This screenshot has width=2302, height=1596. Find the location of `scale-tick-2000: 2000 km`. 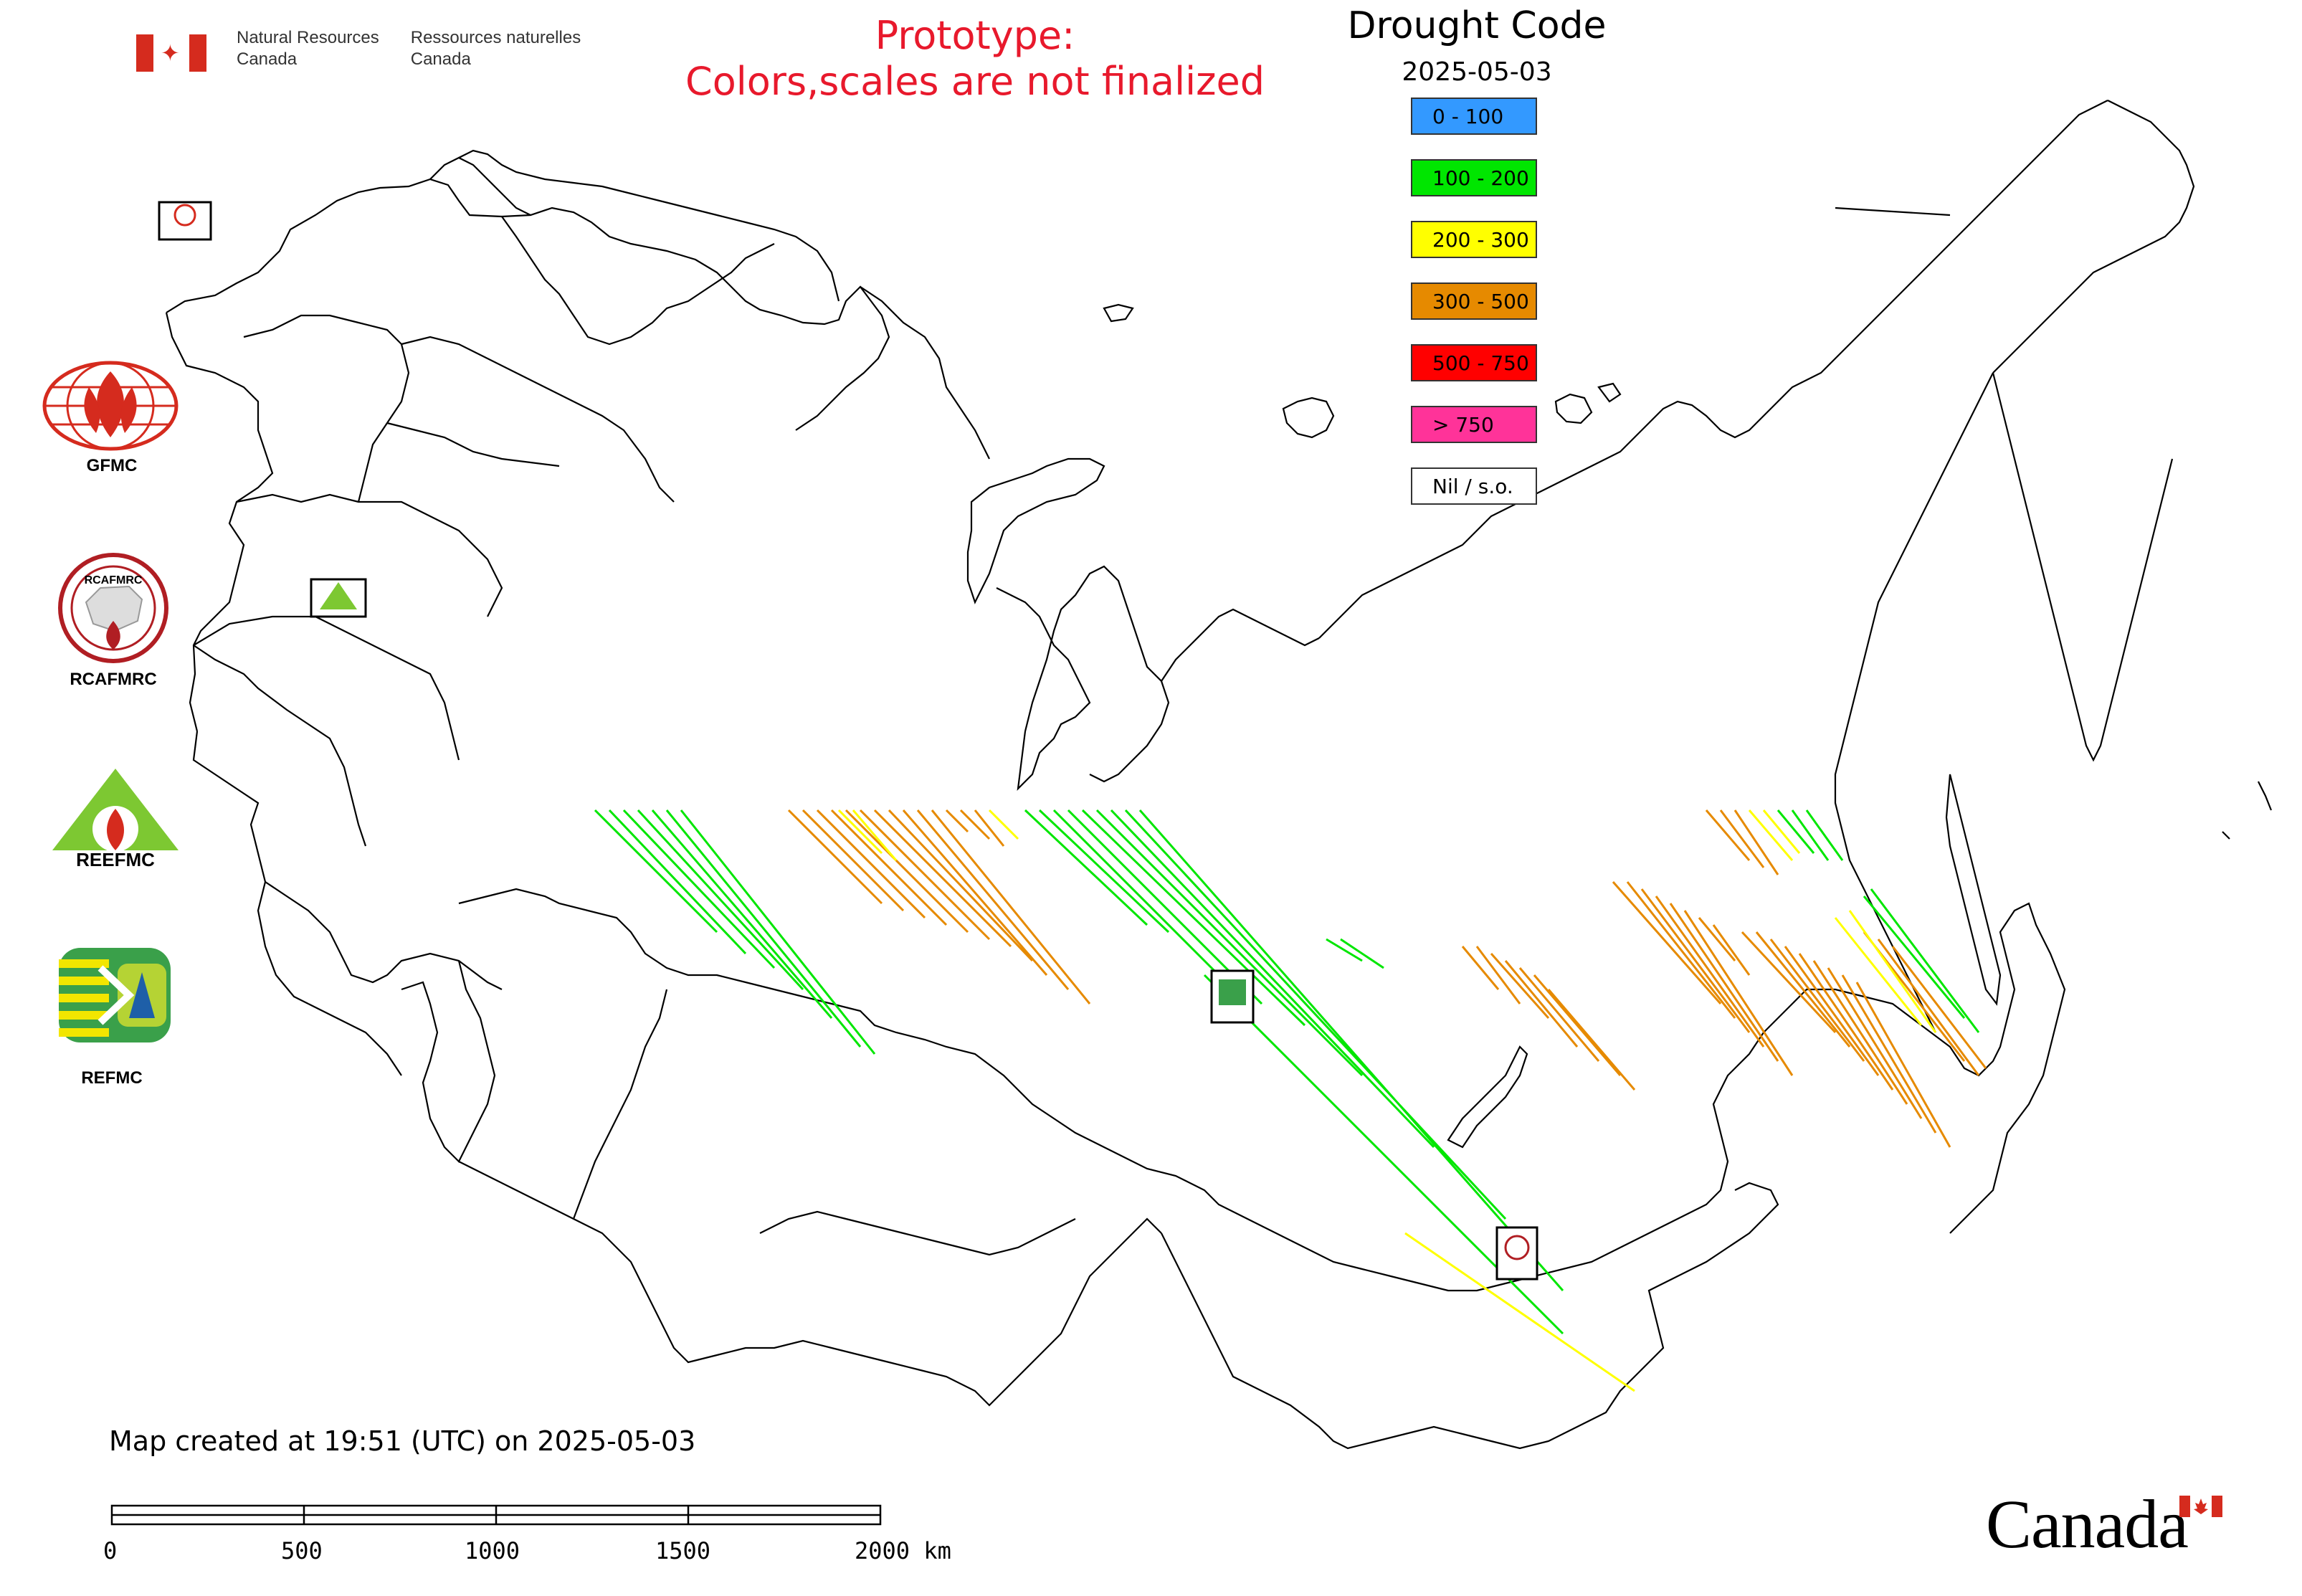

scale-tick-2000: 2000 km is located at coordinates (903, 1550).